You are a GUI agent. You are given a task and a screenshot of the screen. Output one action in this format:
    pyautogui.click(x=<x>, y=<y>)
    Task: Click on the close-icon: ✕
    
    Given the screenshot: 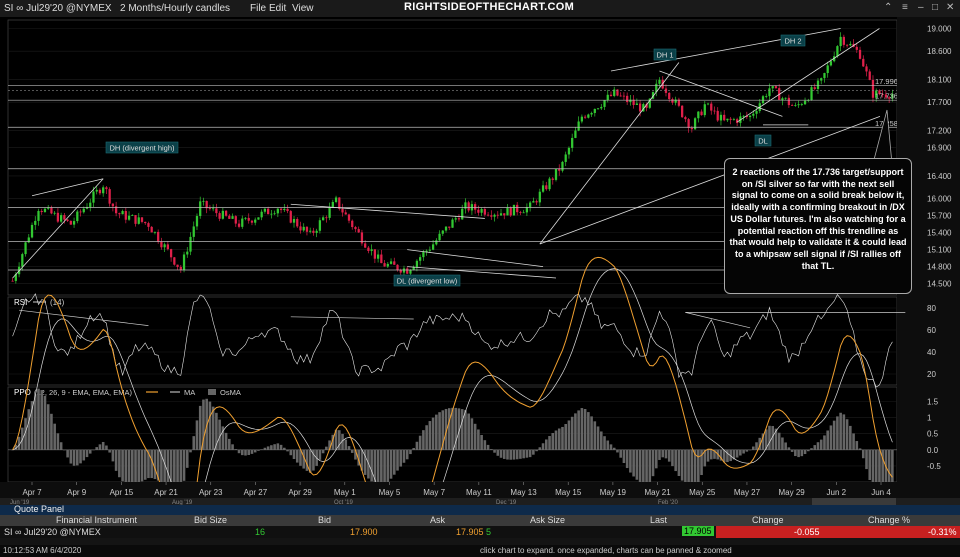 What is the action you would take?
    pyautogui.click(x=950, y=7)
    